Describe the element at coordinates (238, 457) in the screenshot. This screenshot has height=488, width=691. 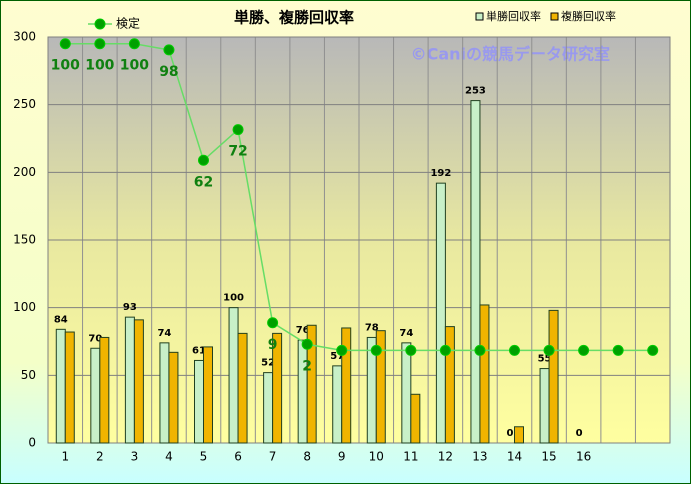
I see `x-tick-label: 6` at that location.